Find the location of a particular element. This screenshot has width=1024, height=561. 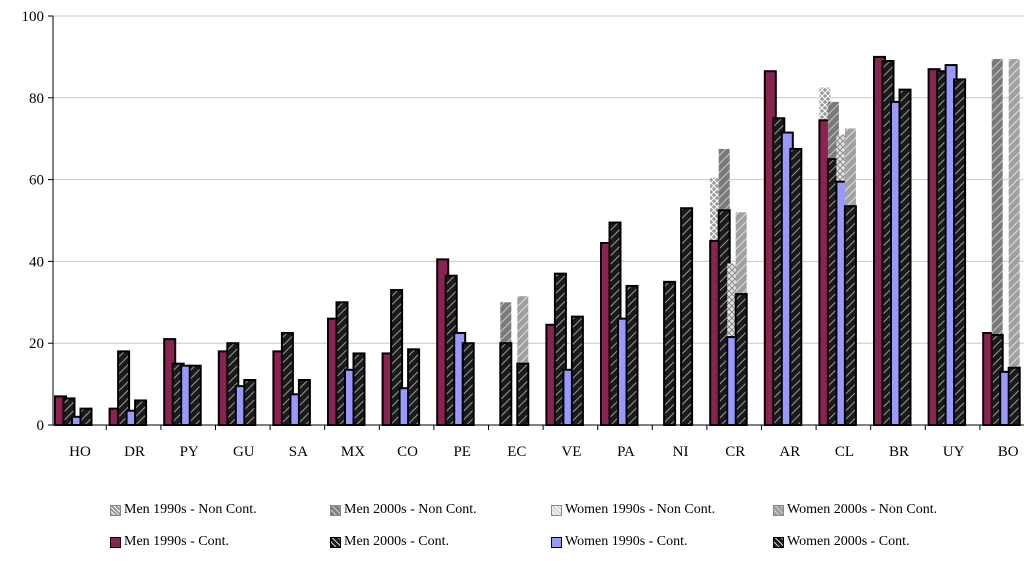

x-tick-label: MX is located at coordinates (353, 452).